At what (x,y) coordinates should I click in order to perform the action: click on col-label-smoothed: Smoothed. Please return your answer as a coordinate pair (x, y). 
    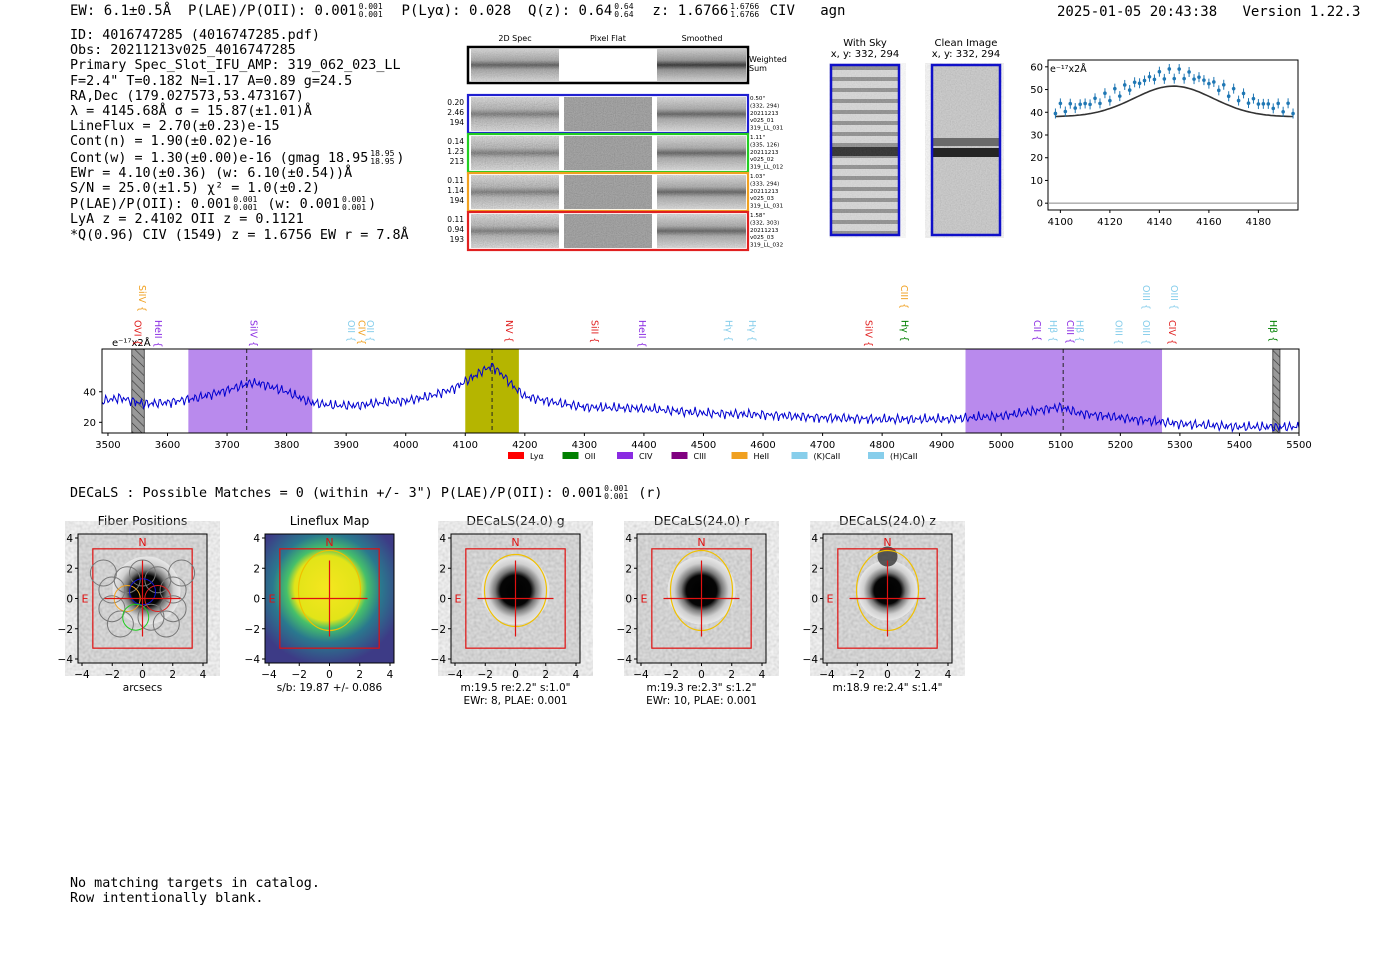
    Looking at the image, I should click on (702, 38).